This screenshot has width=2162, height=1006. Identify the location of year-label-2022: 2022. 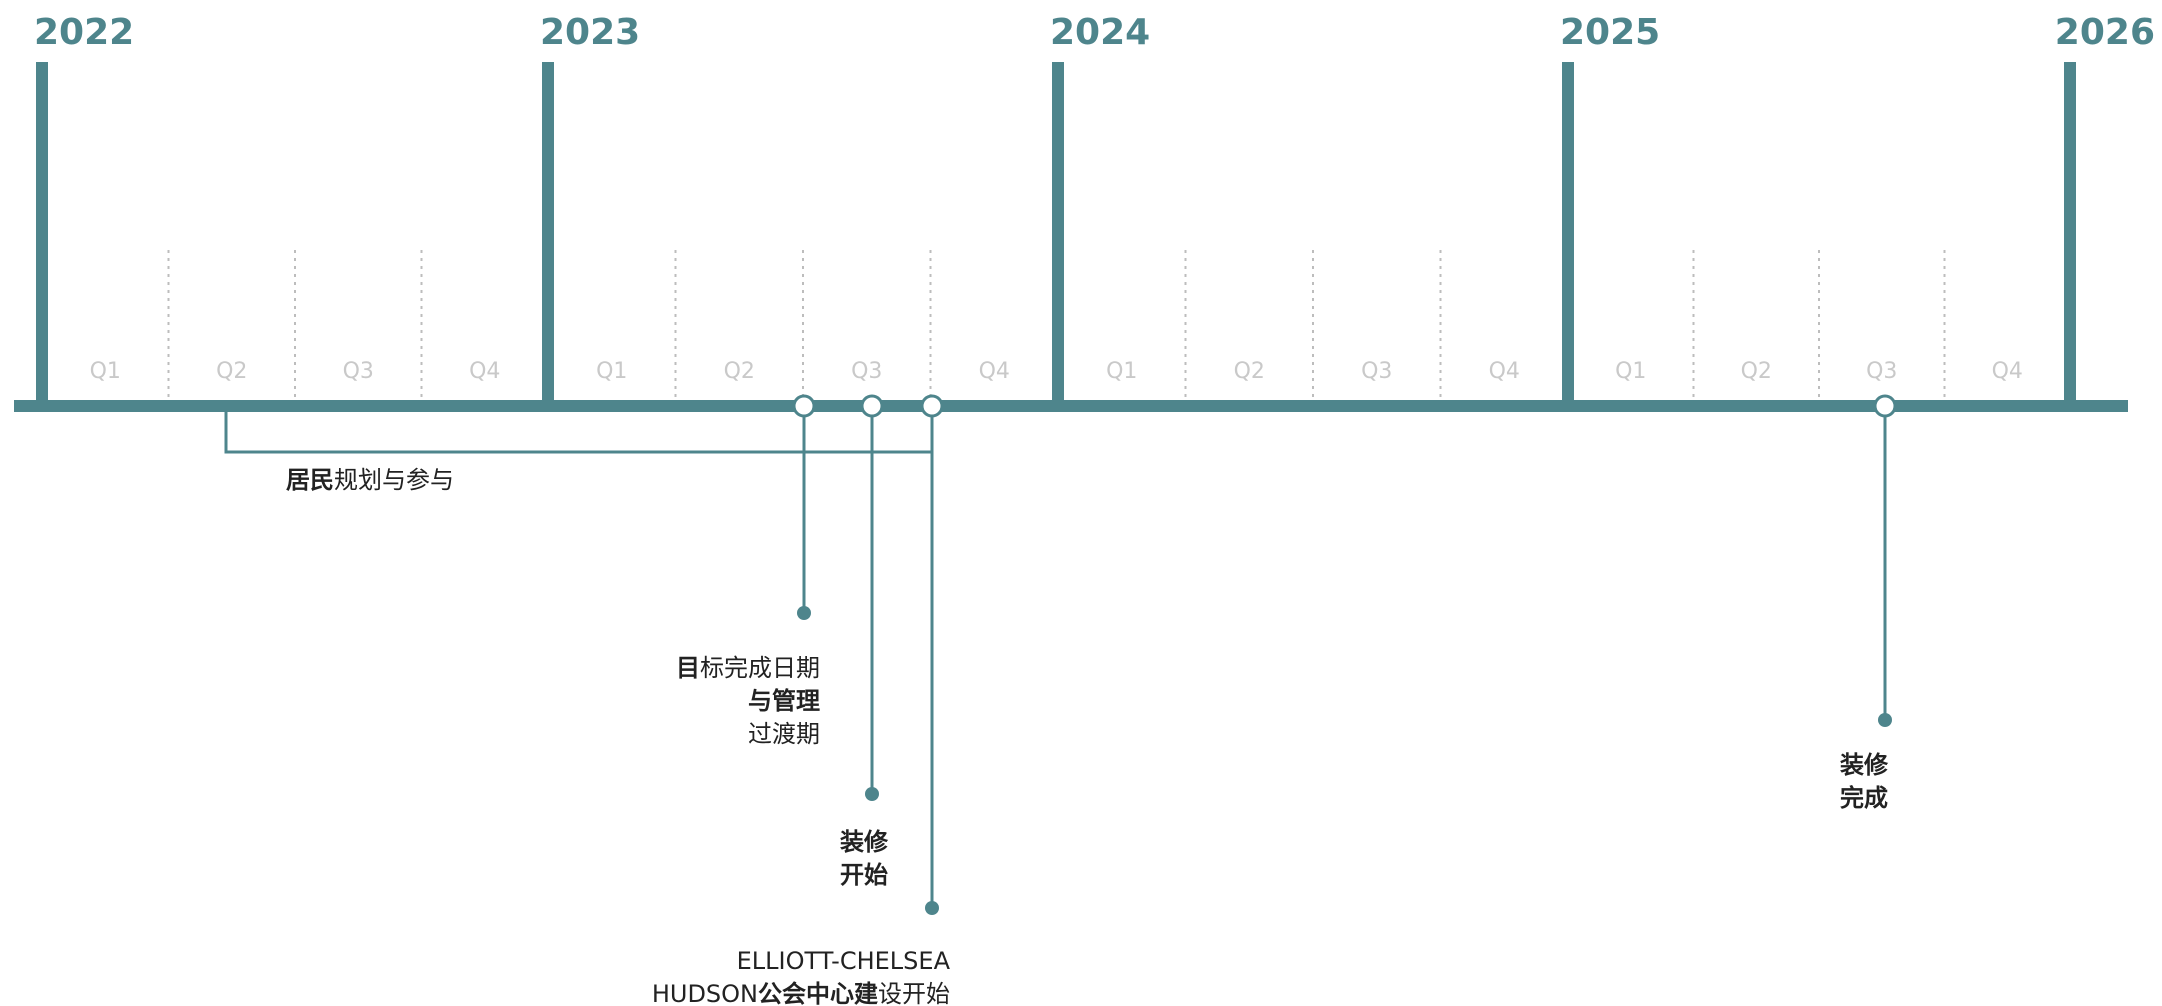
(84, 32).